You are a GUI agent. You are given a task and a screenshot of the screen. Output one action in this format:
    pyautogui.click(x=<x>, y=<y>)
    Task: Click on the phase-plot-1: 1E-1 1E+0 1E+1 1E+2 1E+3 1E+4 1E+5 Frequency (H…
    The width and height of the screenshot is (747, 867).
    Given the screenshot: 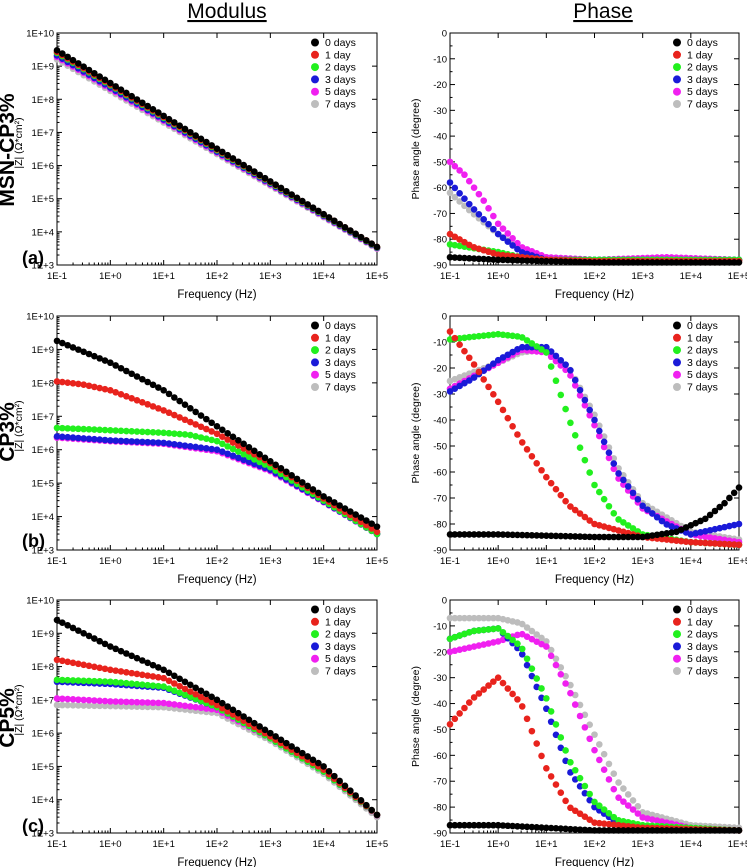 What is the action you would take?
    pyautogui.click(x=578, y=449)
    